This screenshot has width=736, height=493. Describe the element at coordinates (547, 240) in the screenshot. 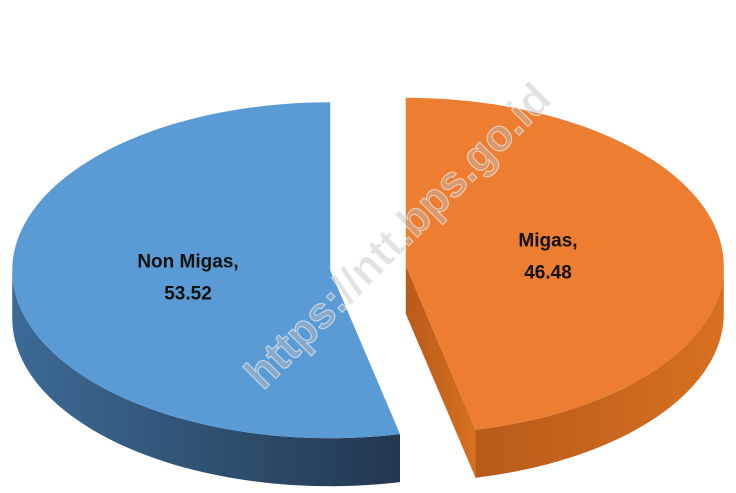

I see `data-label-name: Migas,` at that location.